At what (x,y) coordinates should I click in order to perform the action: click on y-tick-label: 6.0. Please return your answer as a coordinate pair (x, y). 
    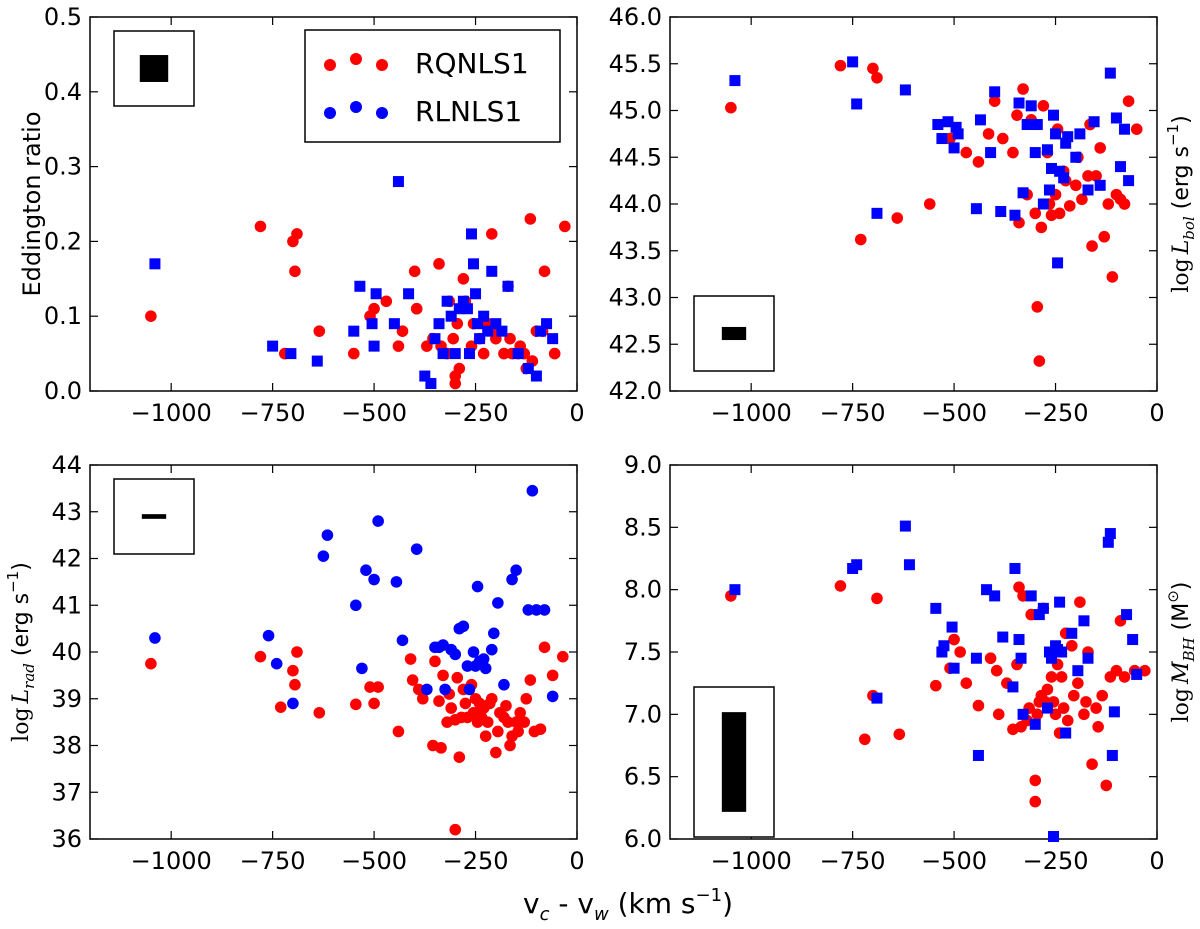
    Looking at the image, I should click on (643, 839).